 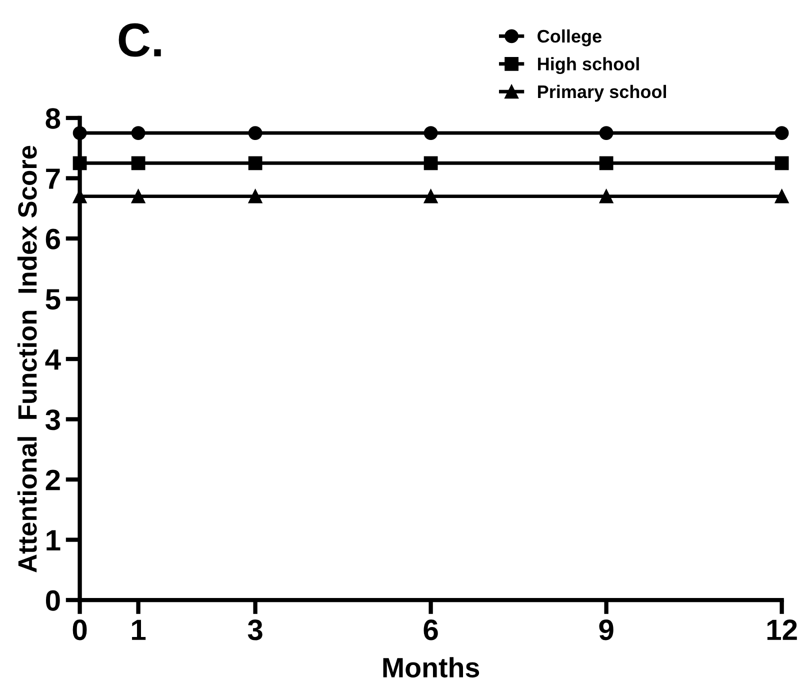 What do you see at coordinates (588, 65) in the screenshot?
I see `legend-label: High school` at bounding box center [588, 65].